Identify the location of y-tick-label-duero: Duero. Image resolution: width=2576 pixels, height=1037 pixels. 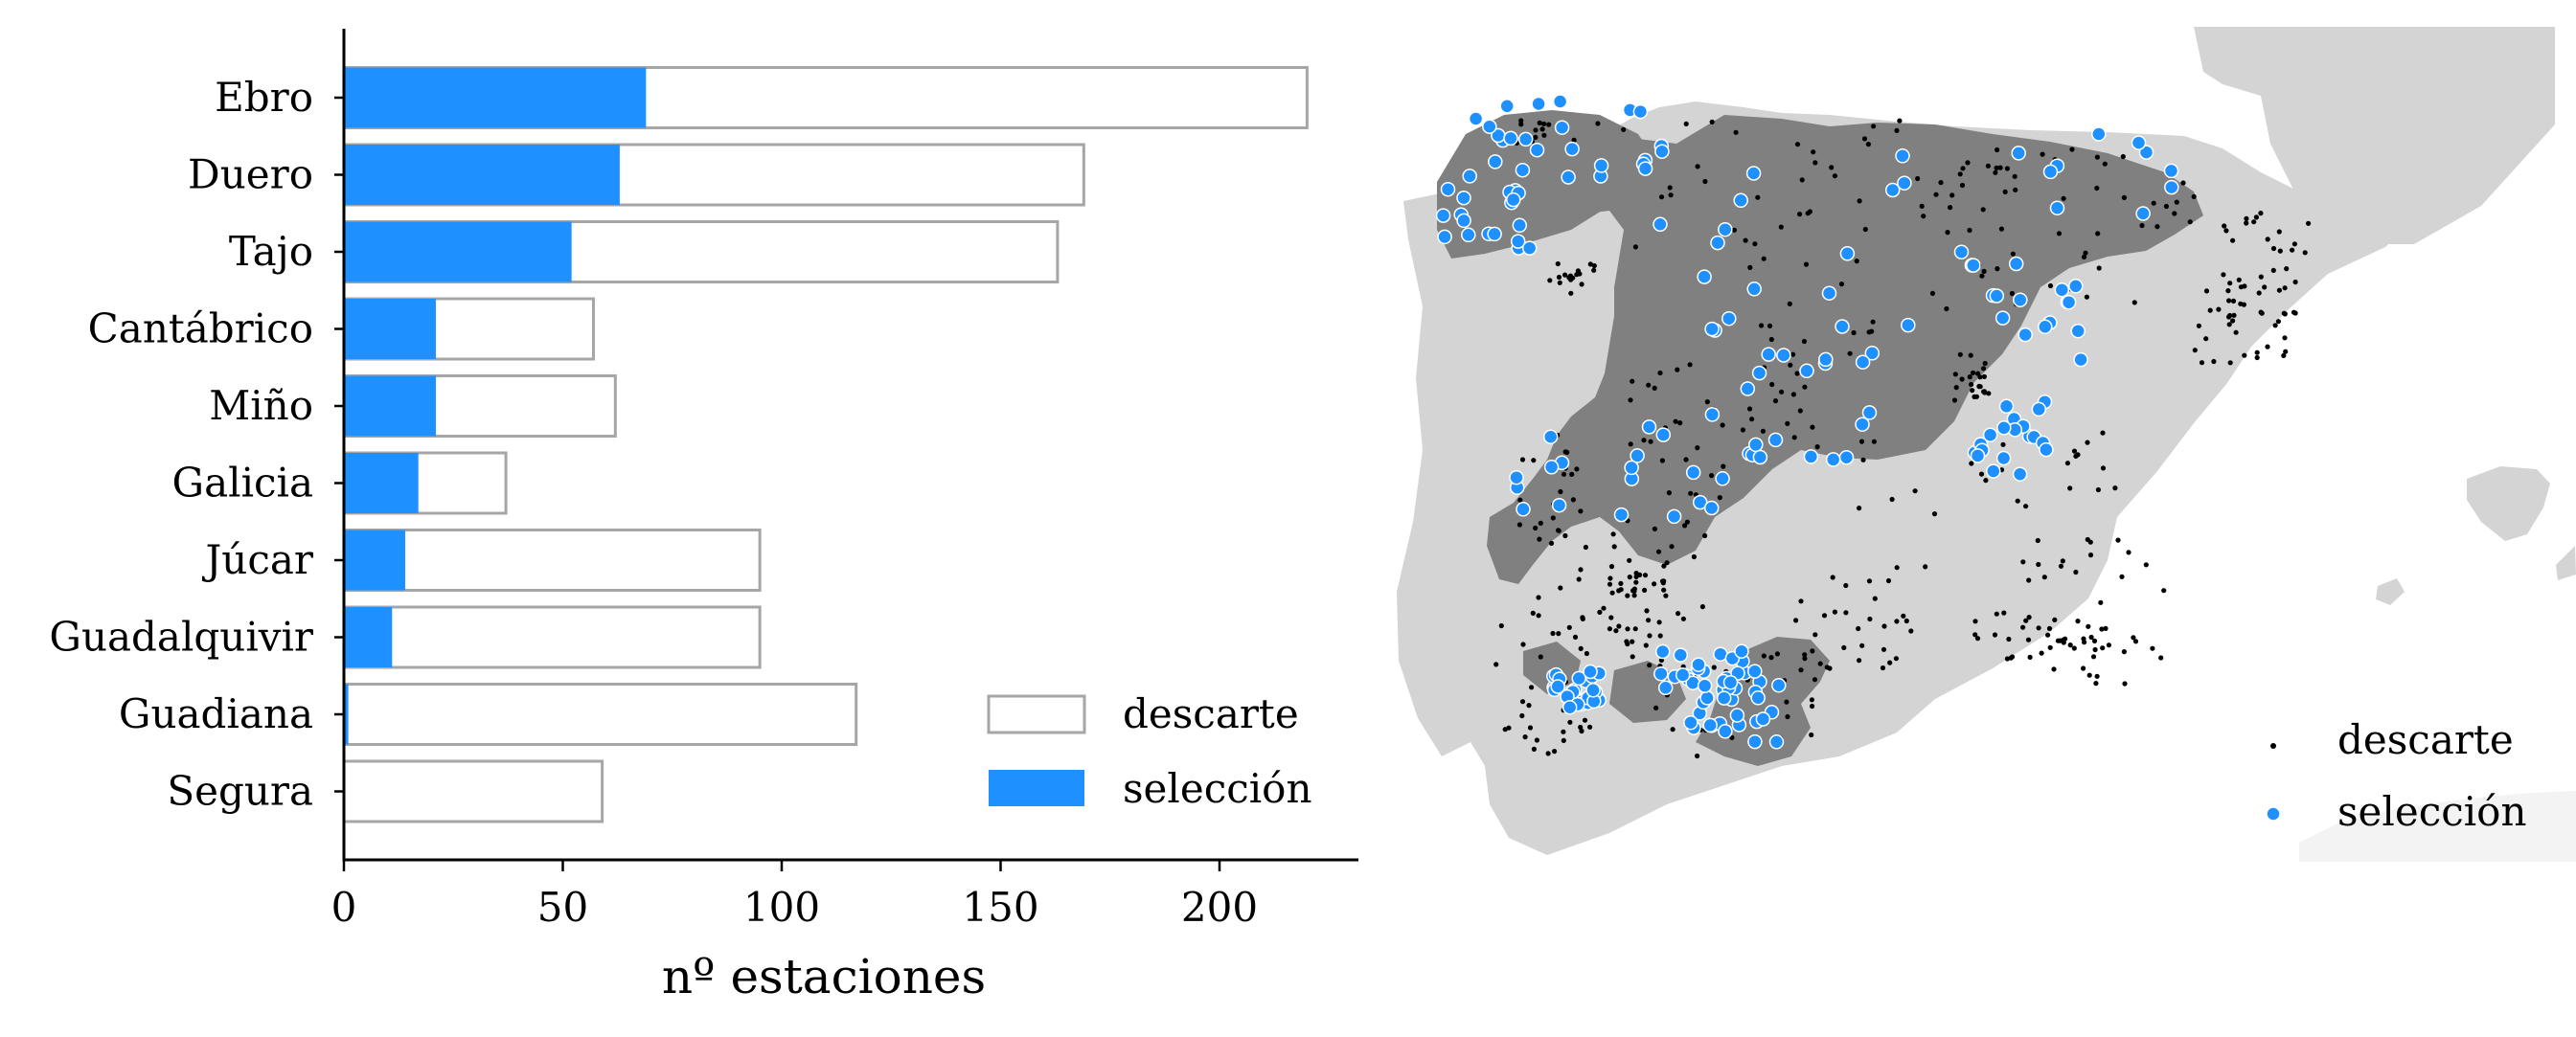
(251, 174).